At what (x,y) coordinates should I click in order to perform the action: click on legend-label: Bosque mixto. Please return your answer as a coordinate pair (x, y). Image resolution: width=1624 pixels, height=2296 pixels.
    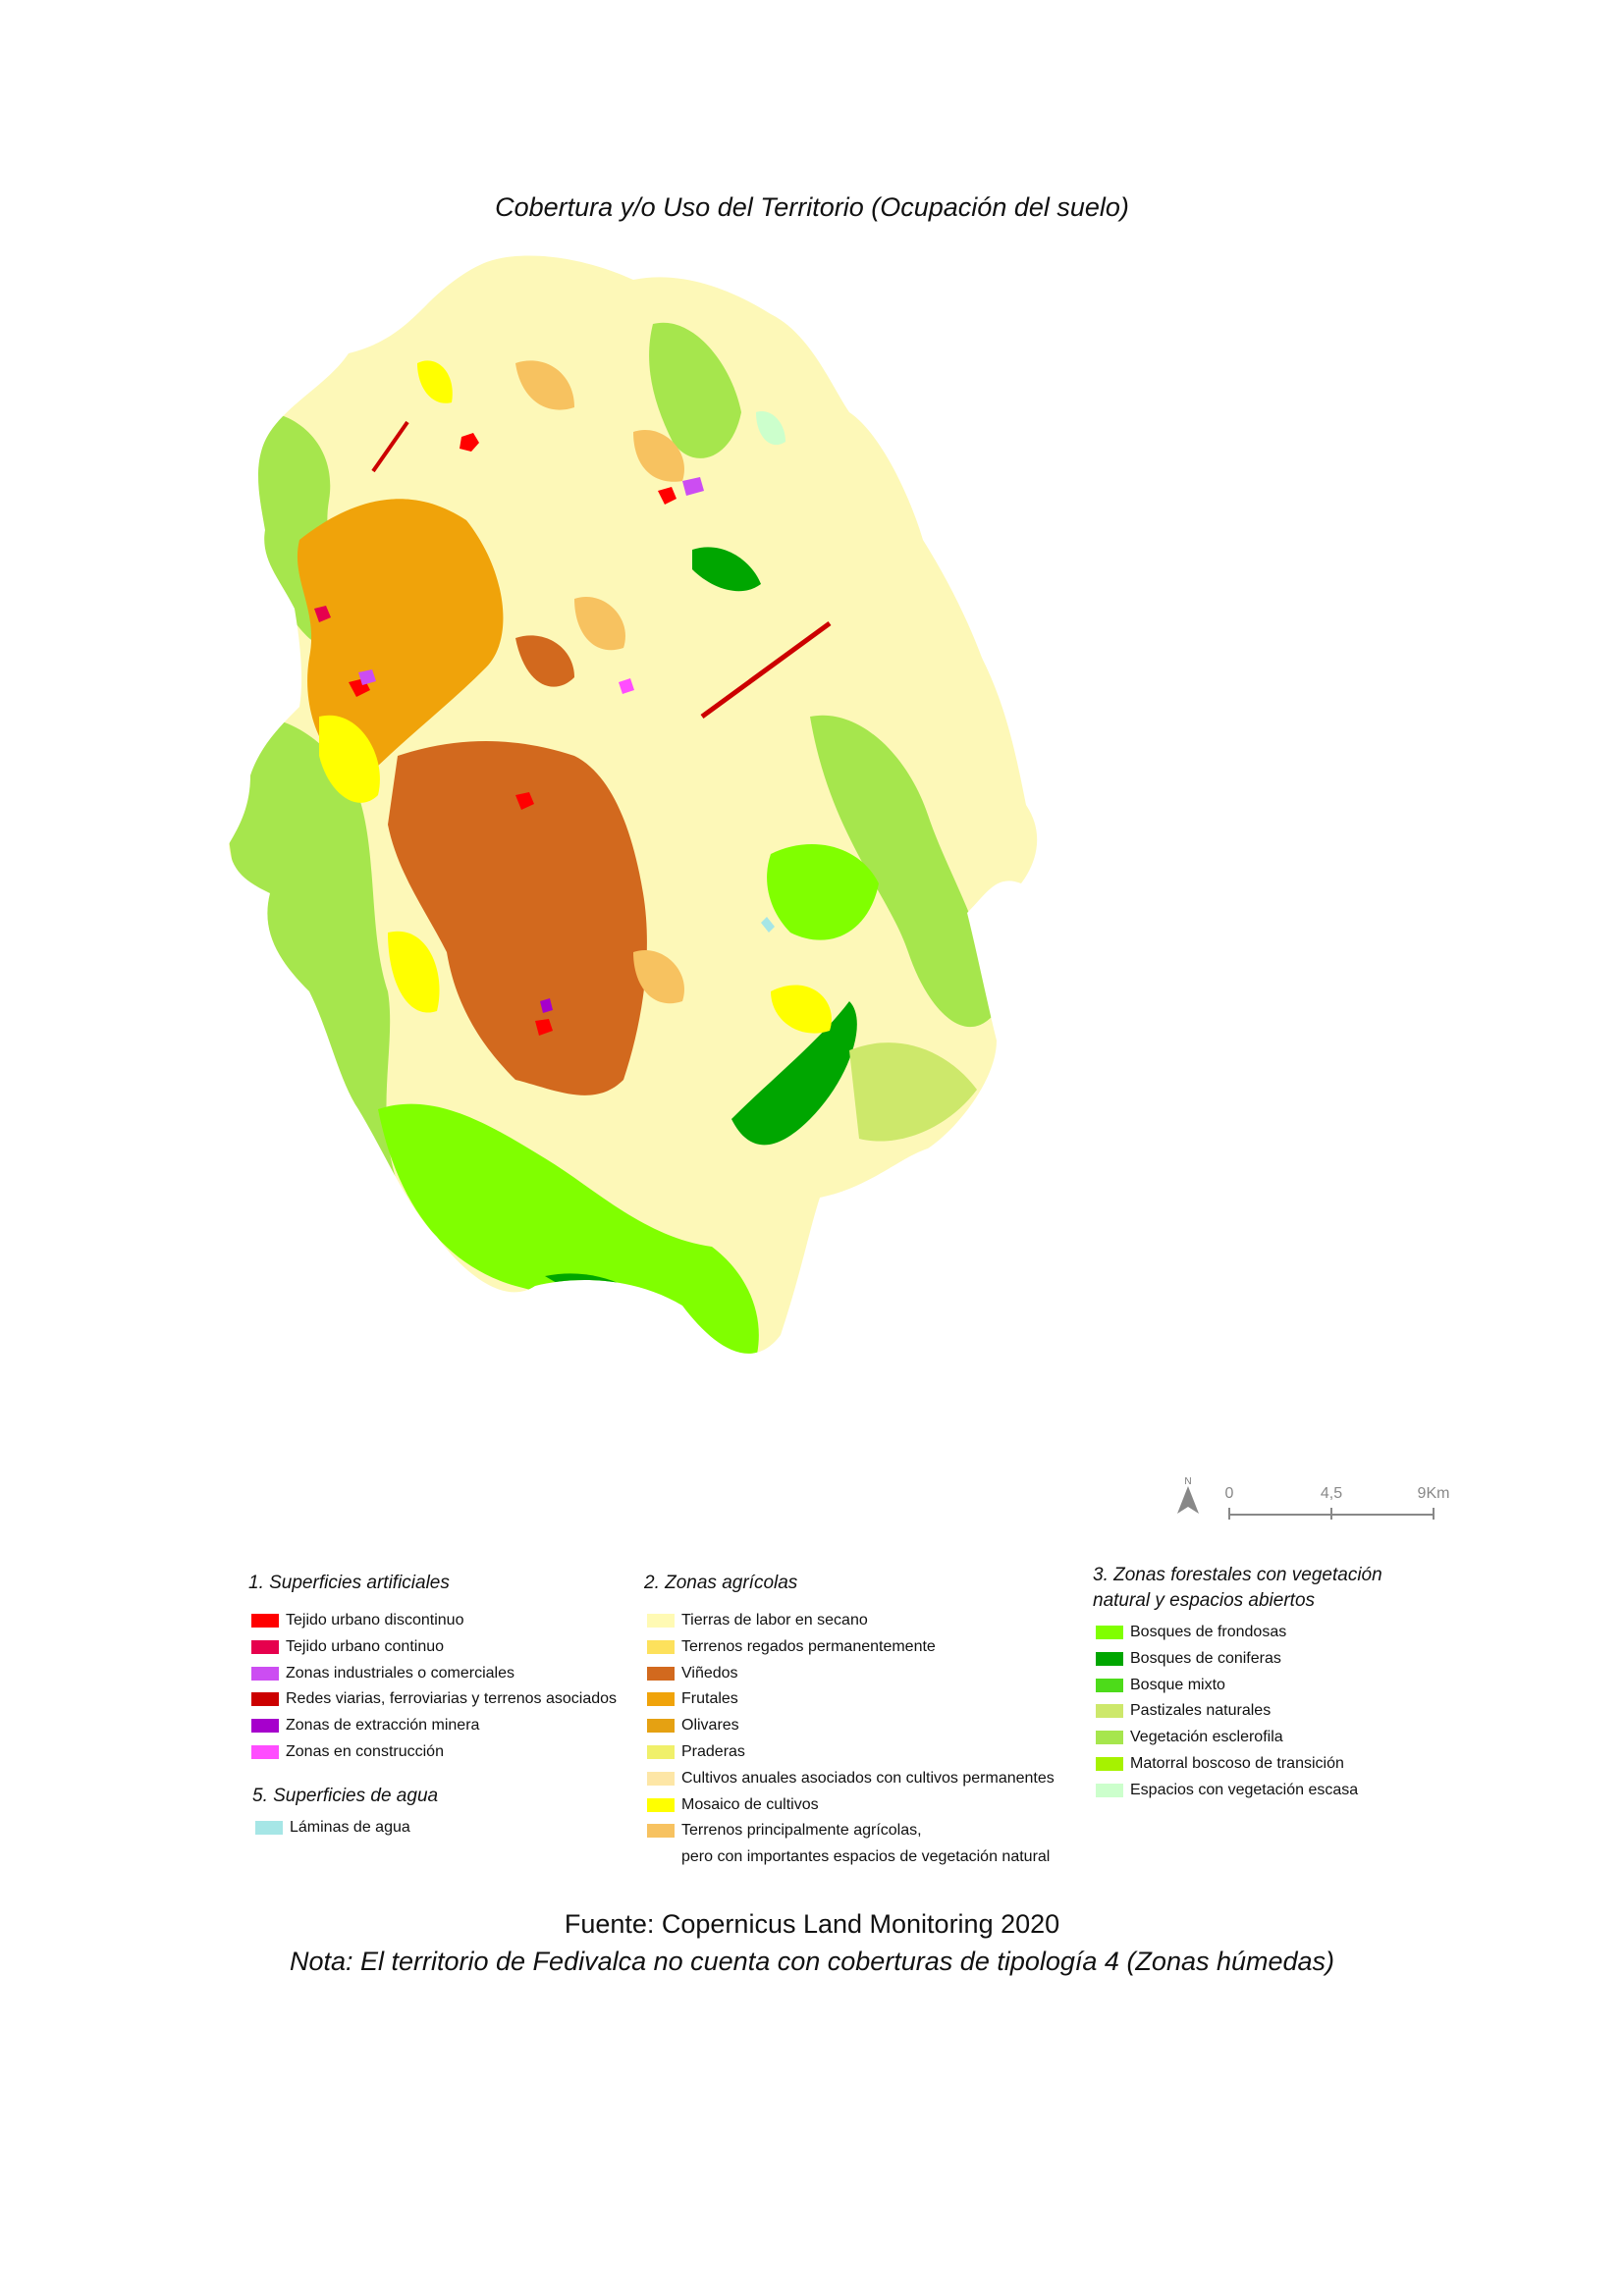
    Looking at the image, I should click on (1177, 1684).